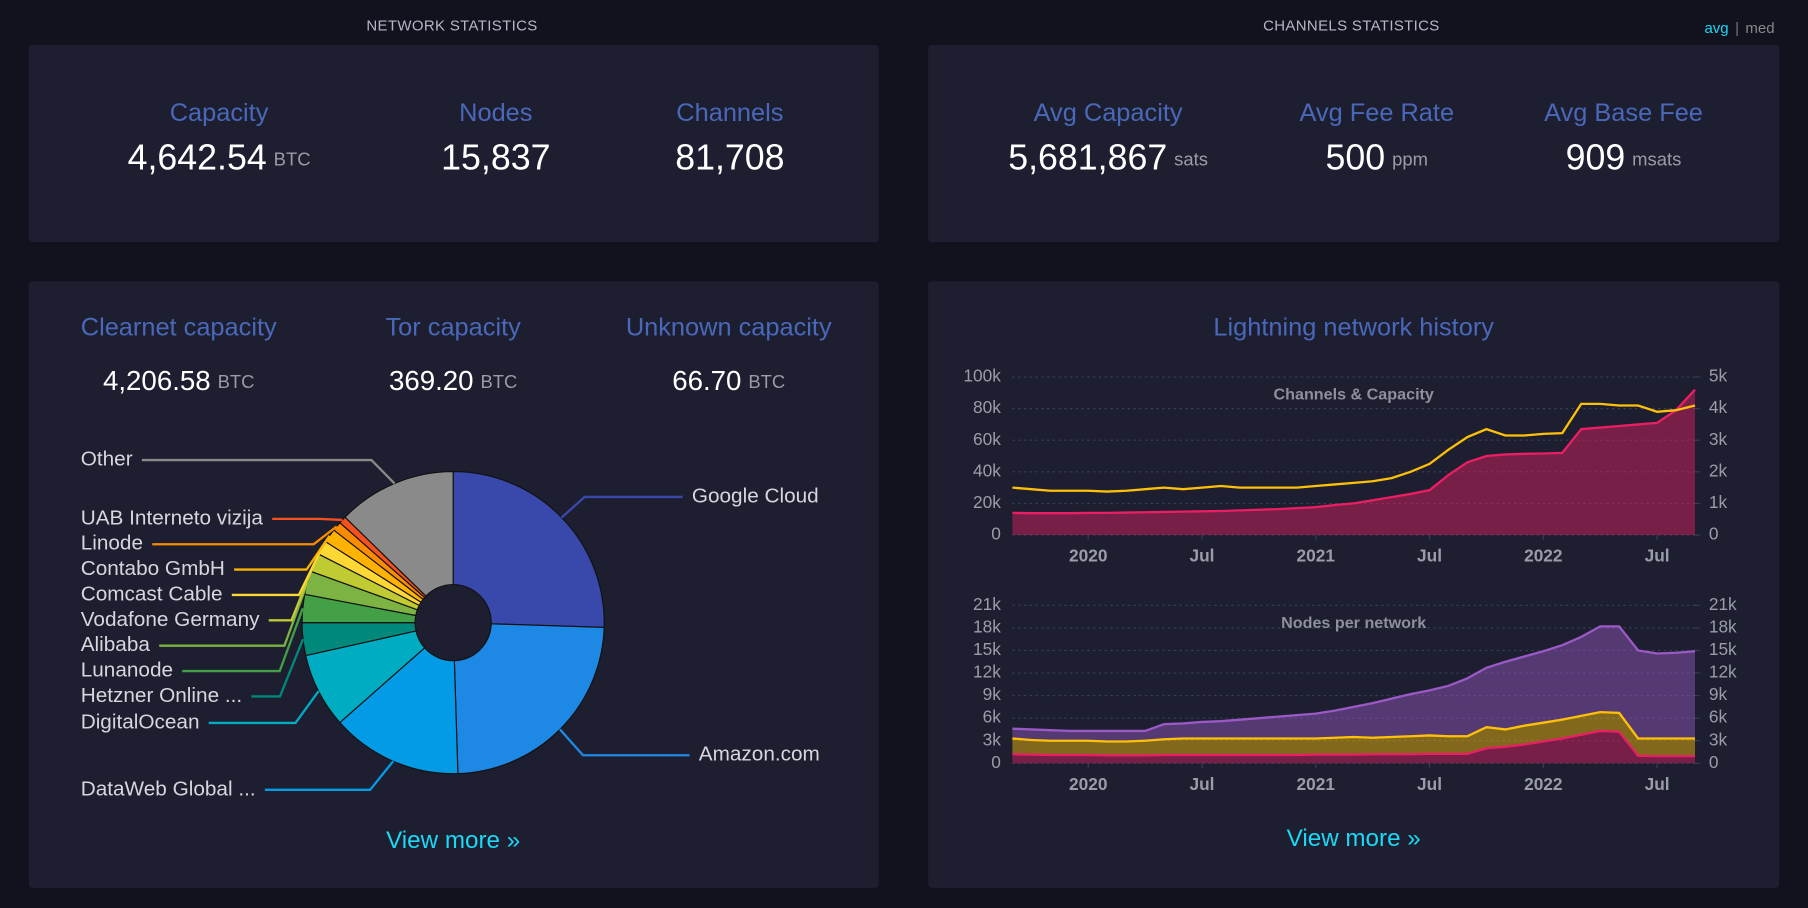 This screenshot has width=1808, height=908. I want to click on pie-label: UAB Interneto vizija, so click(172, 517).